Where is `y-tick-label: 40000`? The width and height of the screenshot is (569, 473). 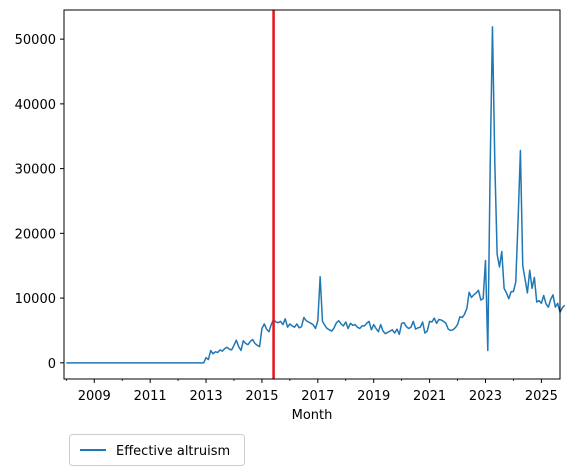
y-tick-label: 40000 is located at coordinates (35, 105).